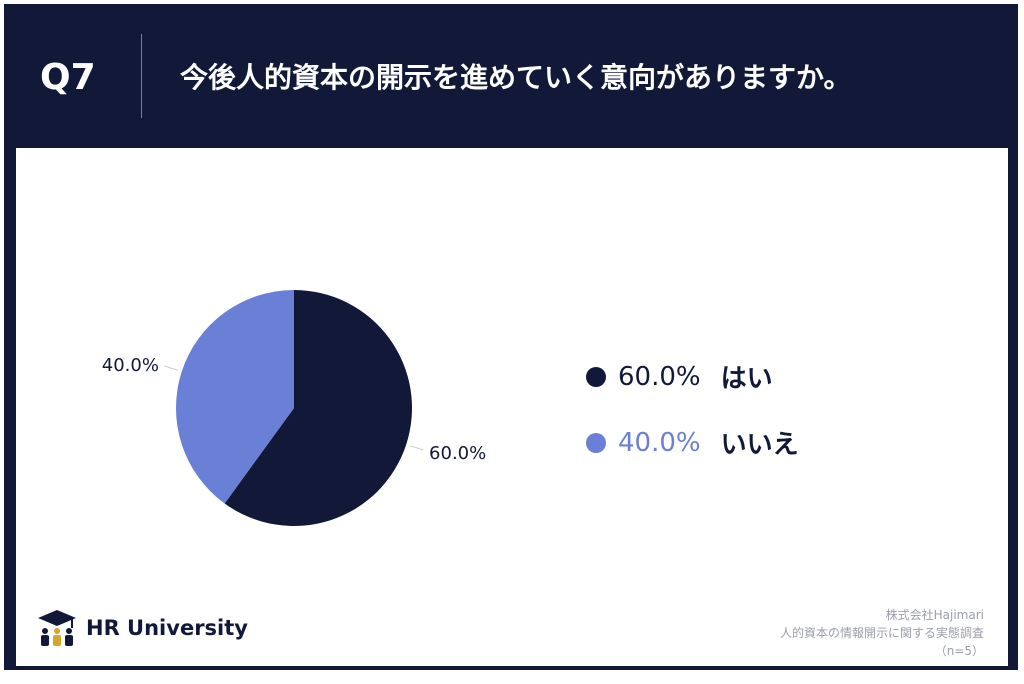 Image resolution: width=1024 pixels, height=684 pixels. I want to click on legend-percent-no: 40.0%, so click(659, 442).